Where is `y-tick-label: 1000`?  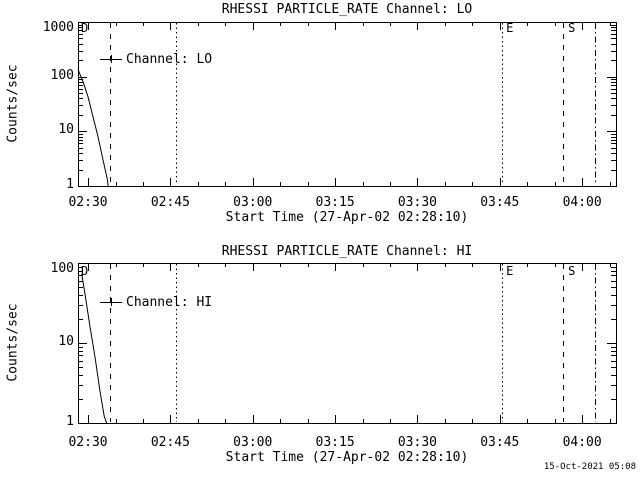 y-tick-label: 1000 is located at coordinates (58, 27).